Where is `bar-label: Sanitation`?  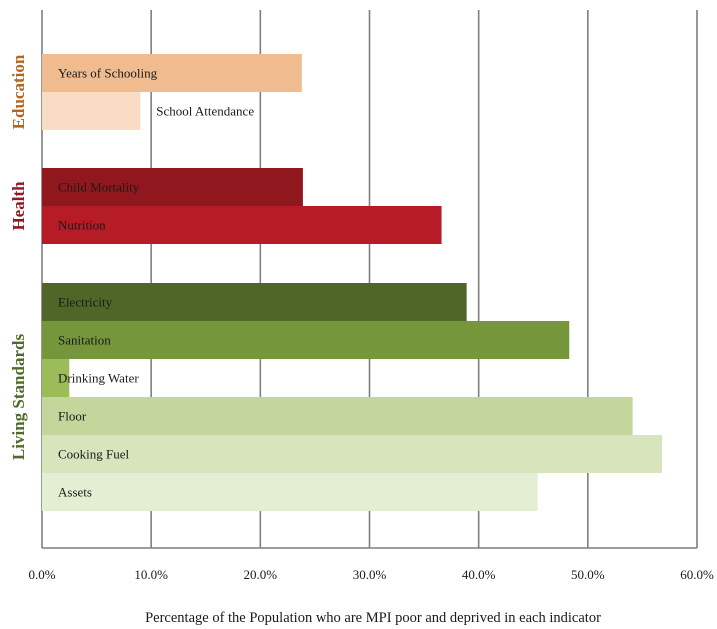 bar-label: Sanitation is located at coordinates (84, 340).